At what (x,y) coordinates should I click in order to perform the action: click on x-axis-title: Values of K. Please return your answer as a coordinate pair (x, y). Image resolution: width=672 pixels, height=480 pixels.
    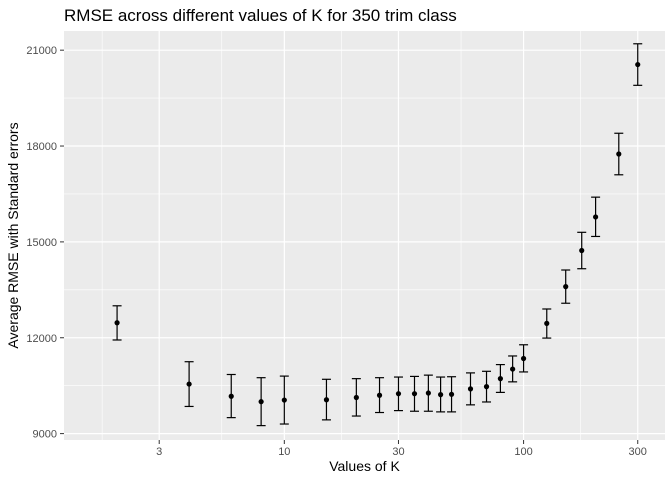
    Looking at the image, I should click on (364, 466).